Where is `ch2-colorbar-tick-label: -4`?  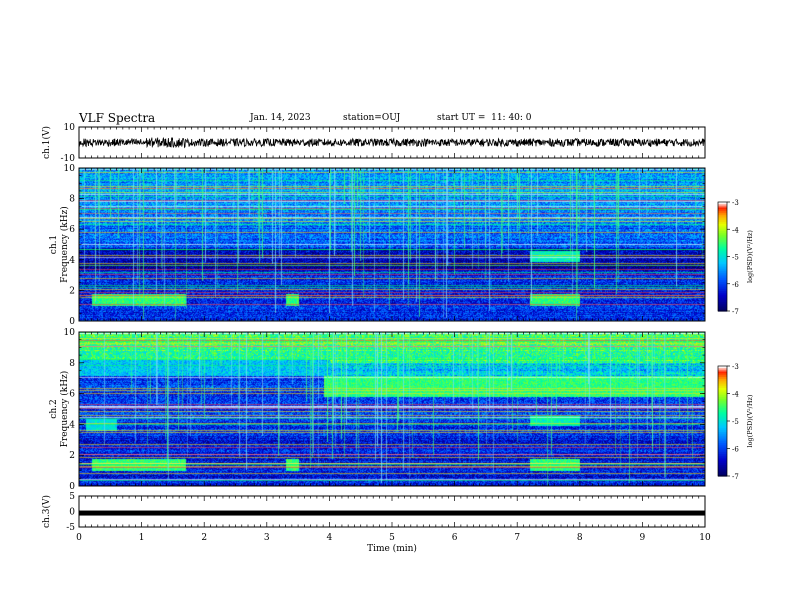 ch2-colorbar-tick-label: -4 is located at coordinates (735, 395).